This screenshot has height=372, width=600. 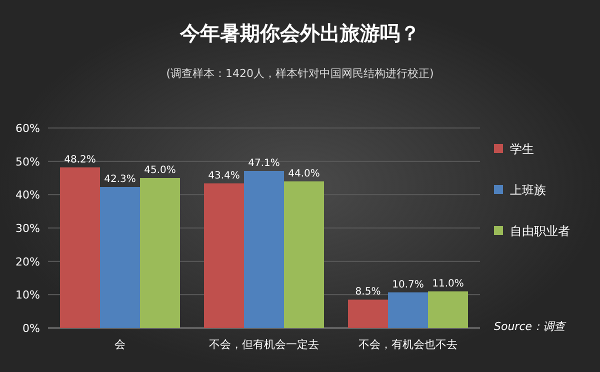 I want to click on y-tick-label: 10%, so click(x=28, y=295).